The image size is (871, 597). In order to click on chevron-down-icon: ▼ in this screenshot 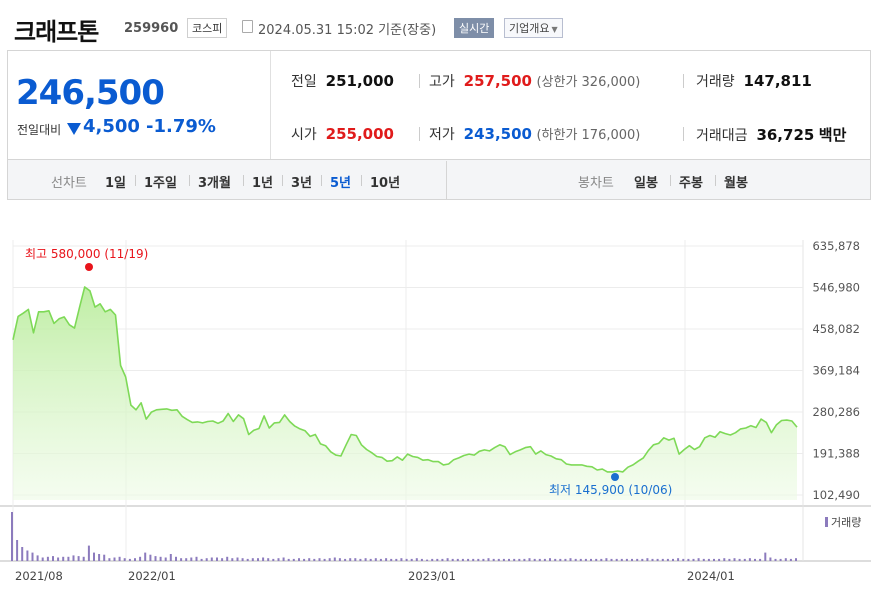, I will do `click(554, 29)`.